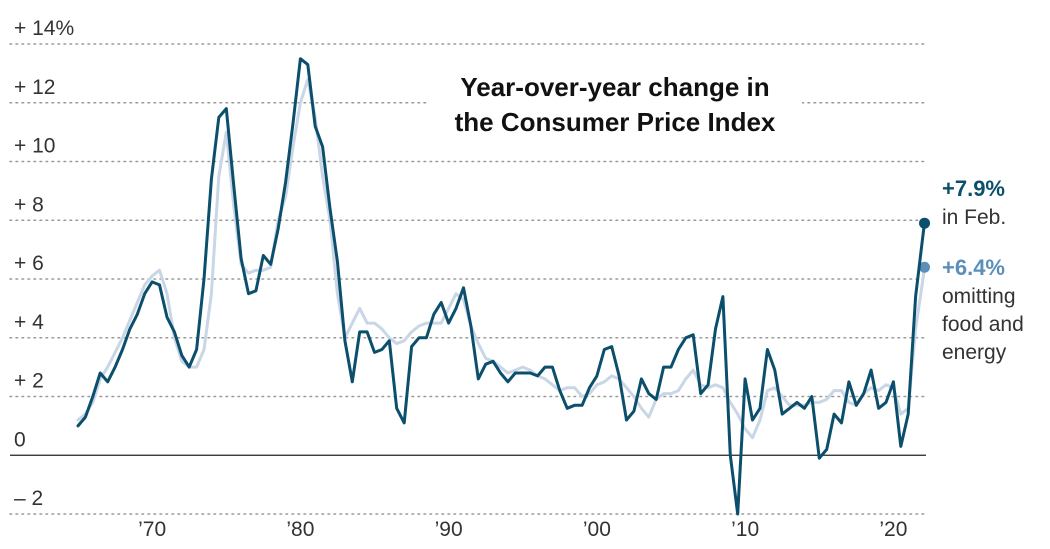  I want to click on title-line-2: the Consumer Price Index, so click(615, 122).